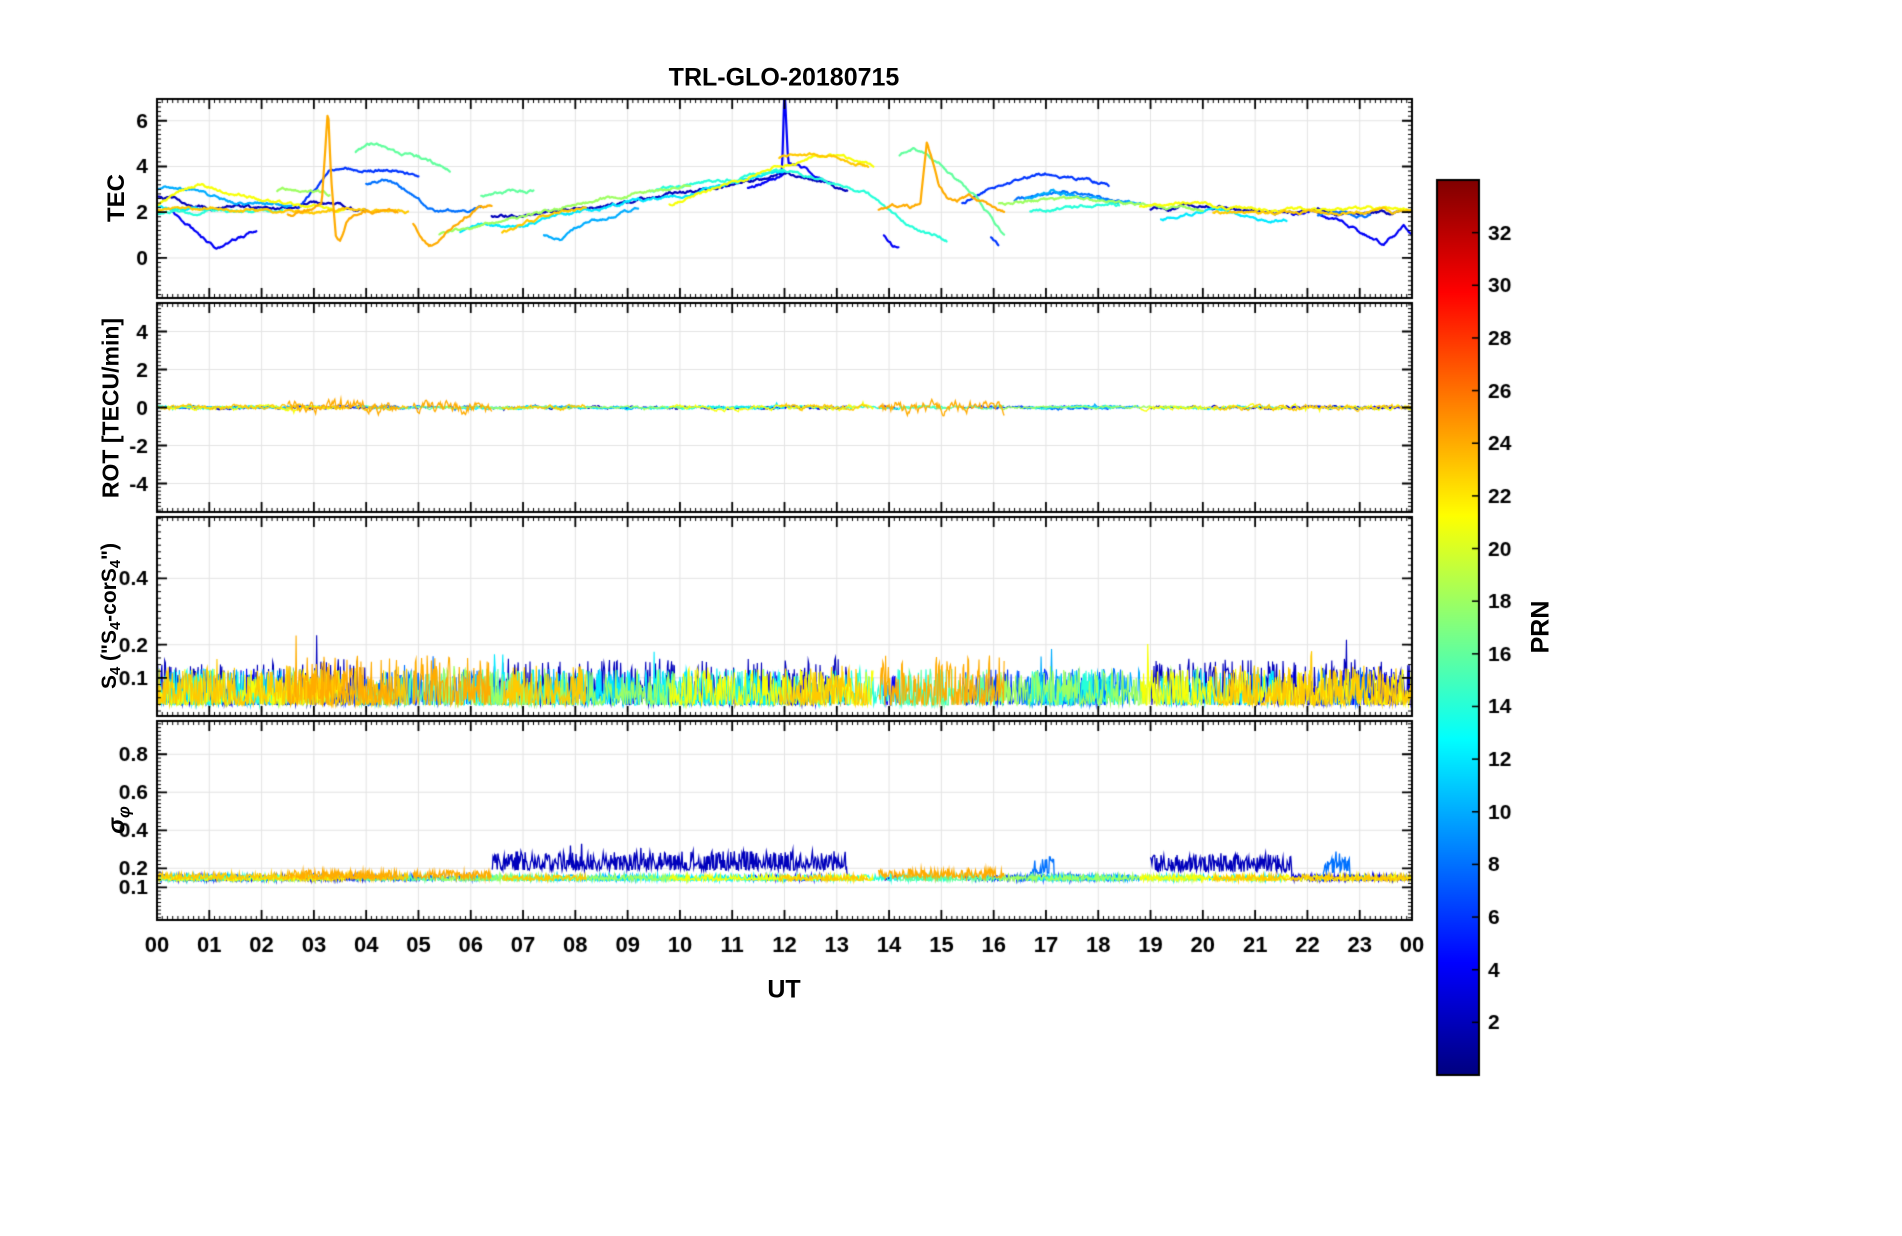 This screenshot has height=1236, width=1902. Describe the element at coordinates (784, 77) in the screenshot. I see `chart-title: TRL-GLO-20180715` at that location.